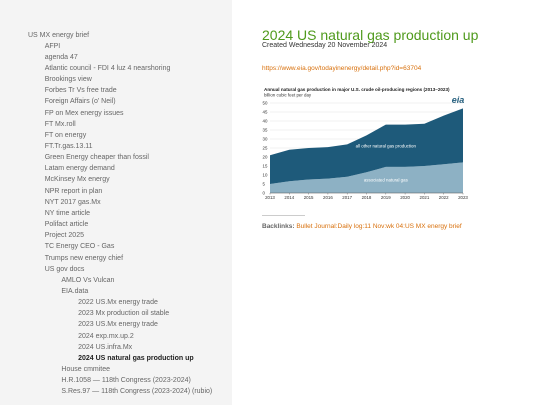 Image resolution: width=540 pixels, height=405 pixels. What do you see at coordinates (347, 197) in the screenshot?
I see `x-tick-label: 2017` at bounding box center [347, 197].